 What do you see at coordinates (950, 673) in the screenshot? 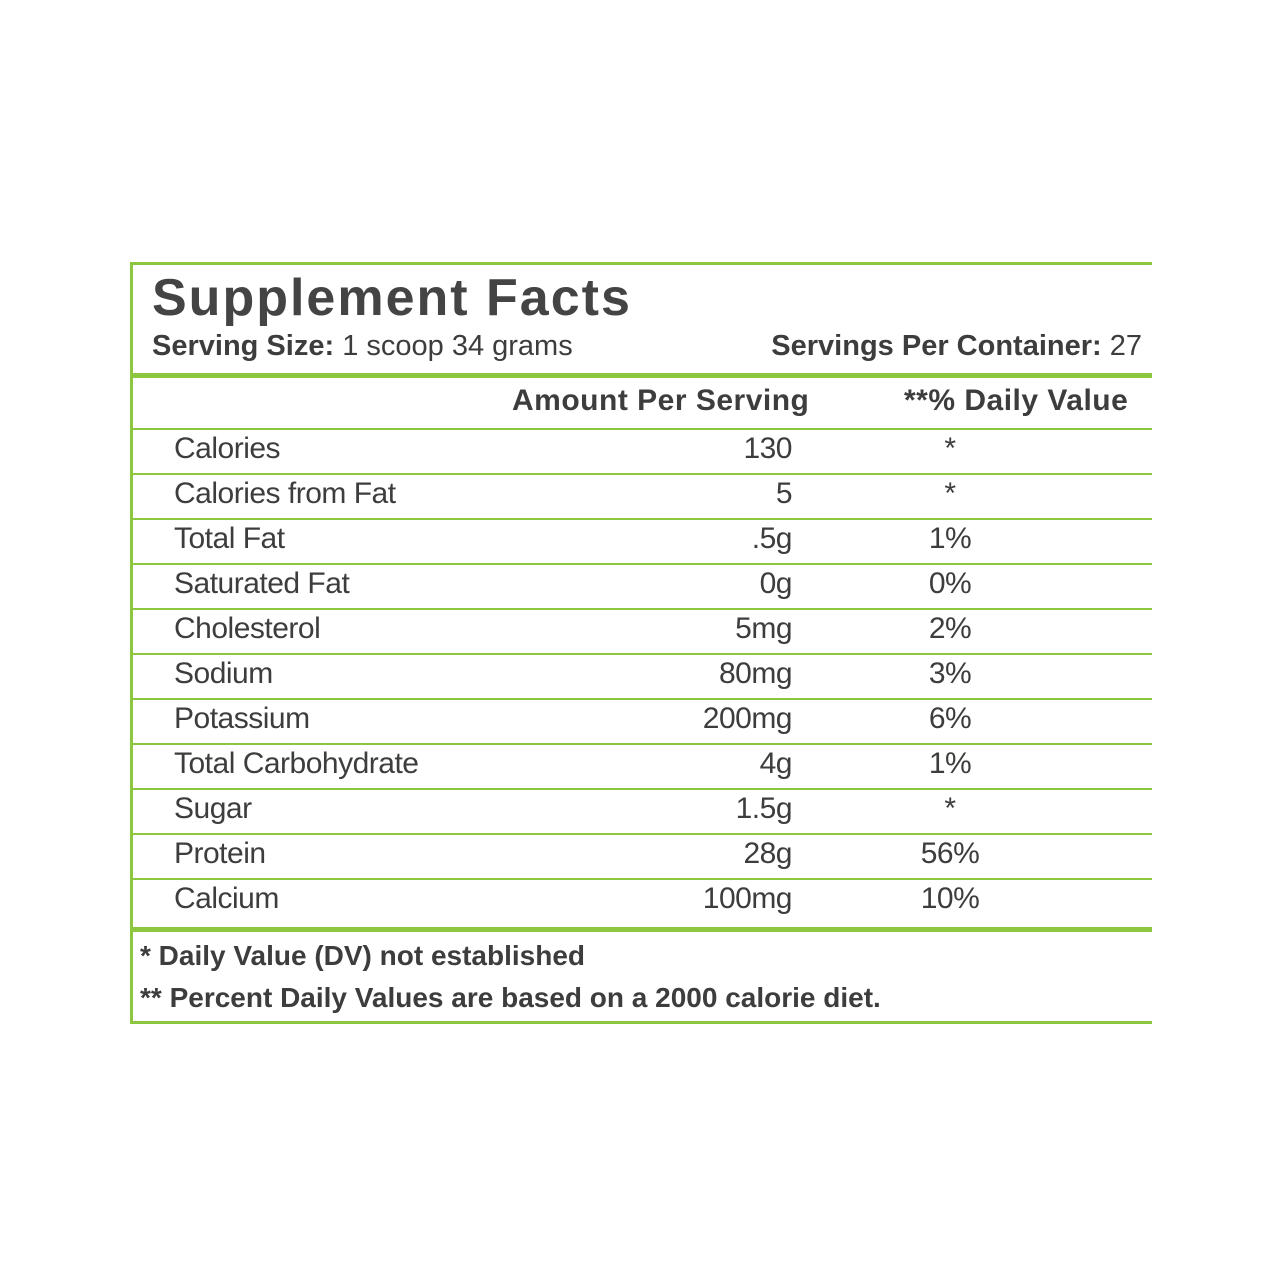
I see `daily-value: 3%` at bounding box center [950, 673].